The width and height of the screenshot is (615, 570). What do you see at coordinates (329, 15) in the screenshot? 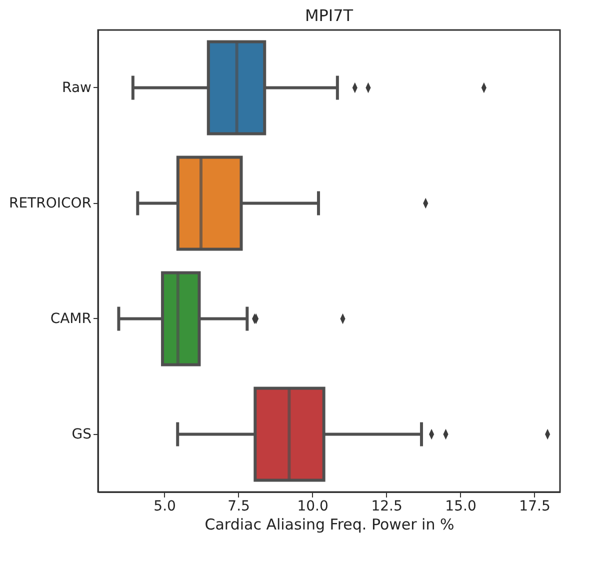
I see `chart-title: MPI7T` at bounding box center [329, 15].